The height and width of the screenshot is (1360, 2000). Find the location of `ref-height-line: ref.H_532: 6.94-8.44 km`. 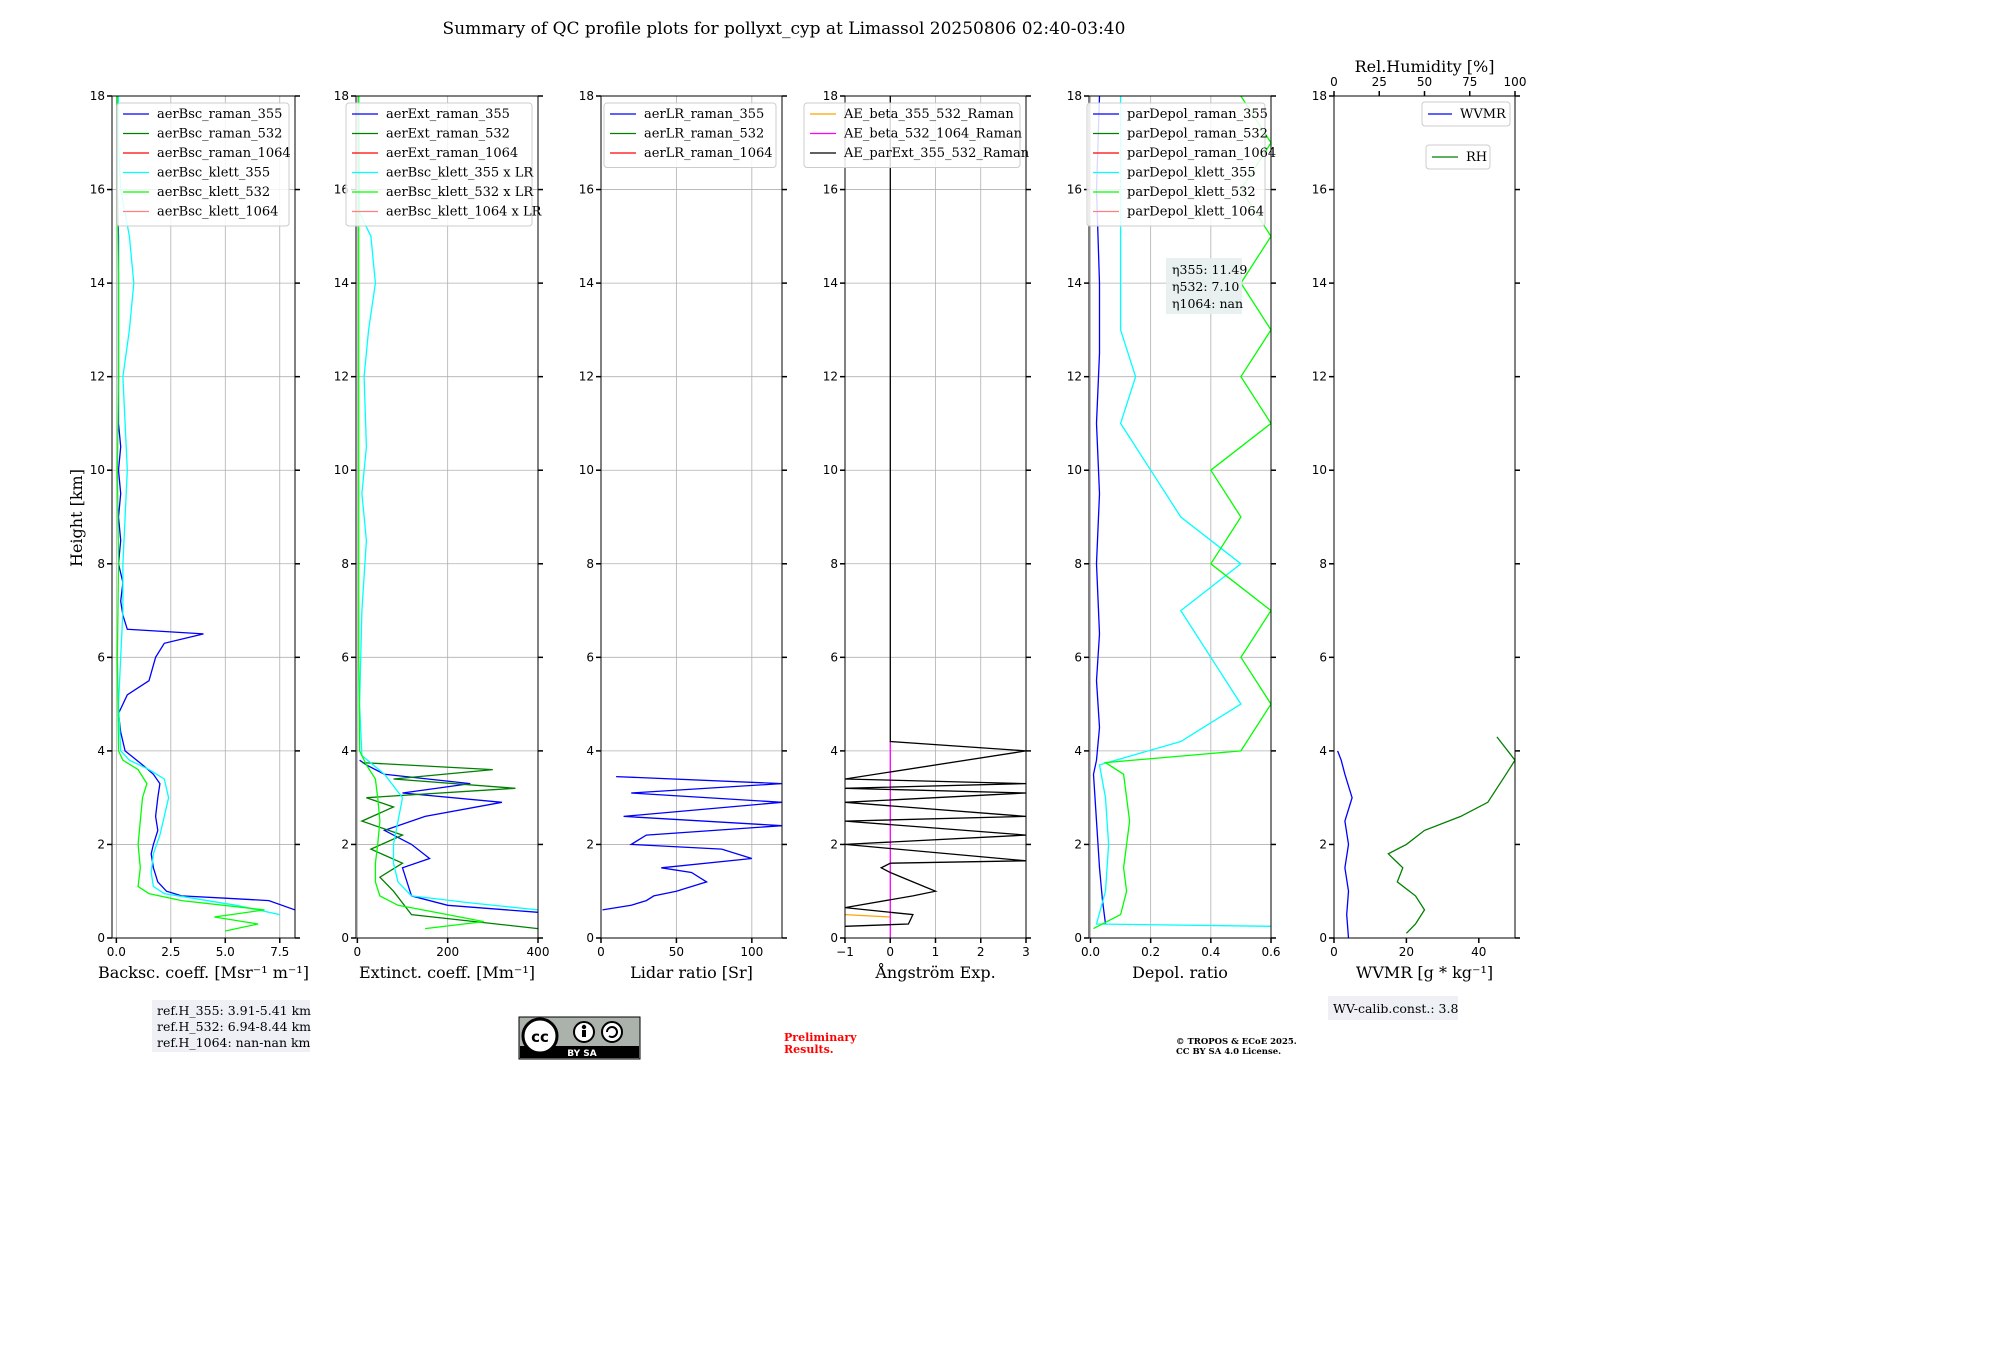

ref-height-line: ref.H_532: 6.94-8.44 km is located at coordinates (234, 1026).